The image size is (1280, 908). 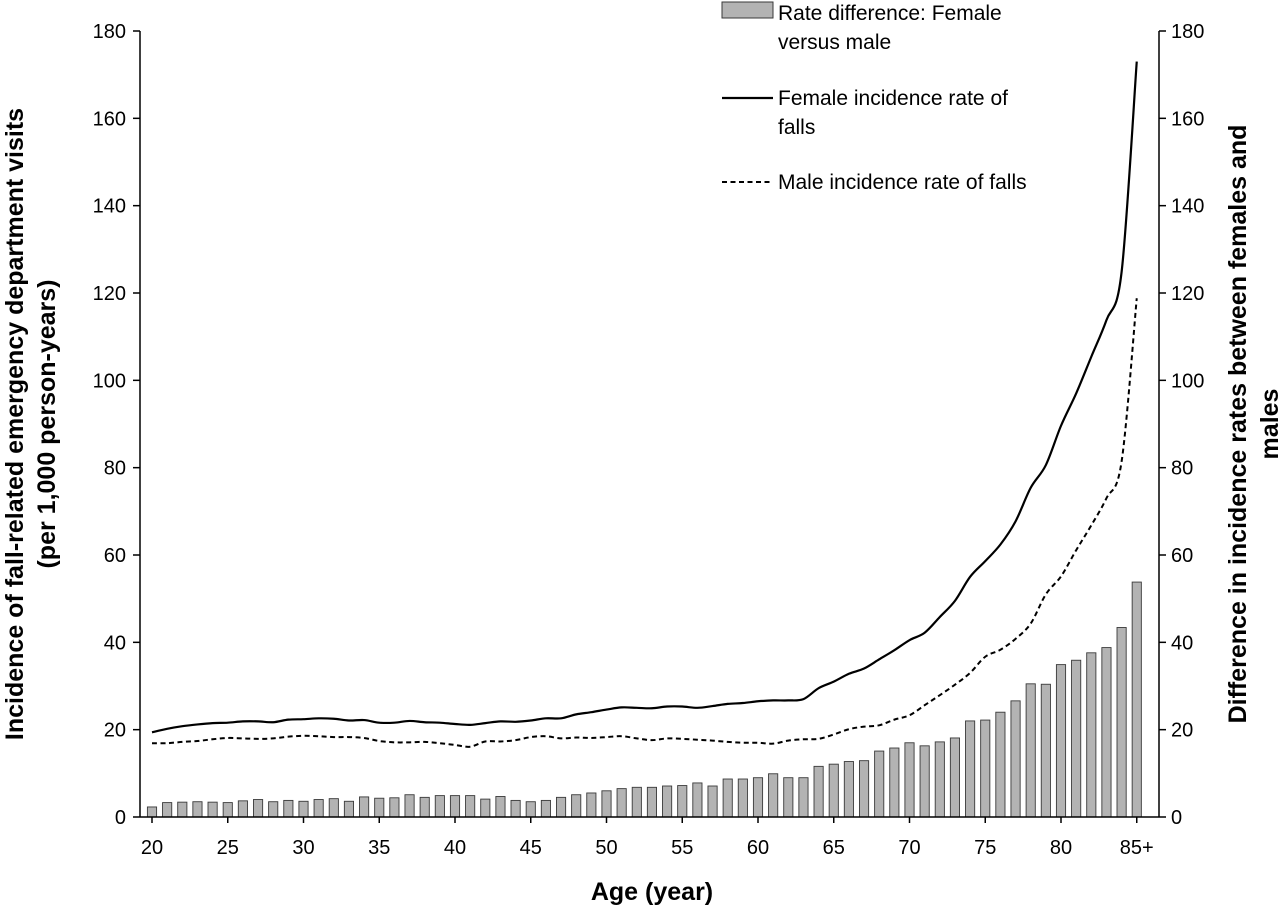 What do you see at coordinates (893, 98) in the screenshot?
I see `legend-female-label-line1: Female incidence rate of` at bounding box center [893, 98].